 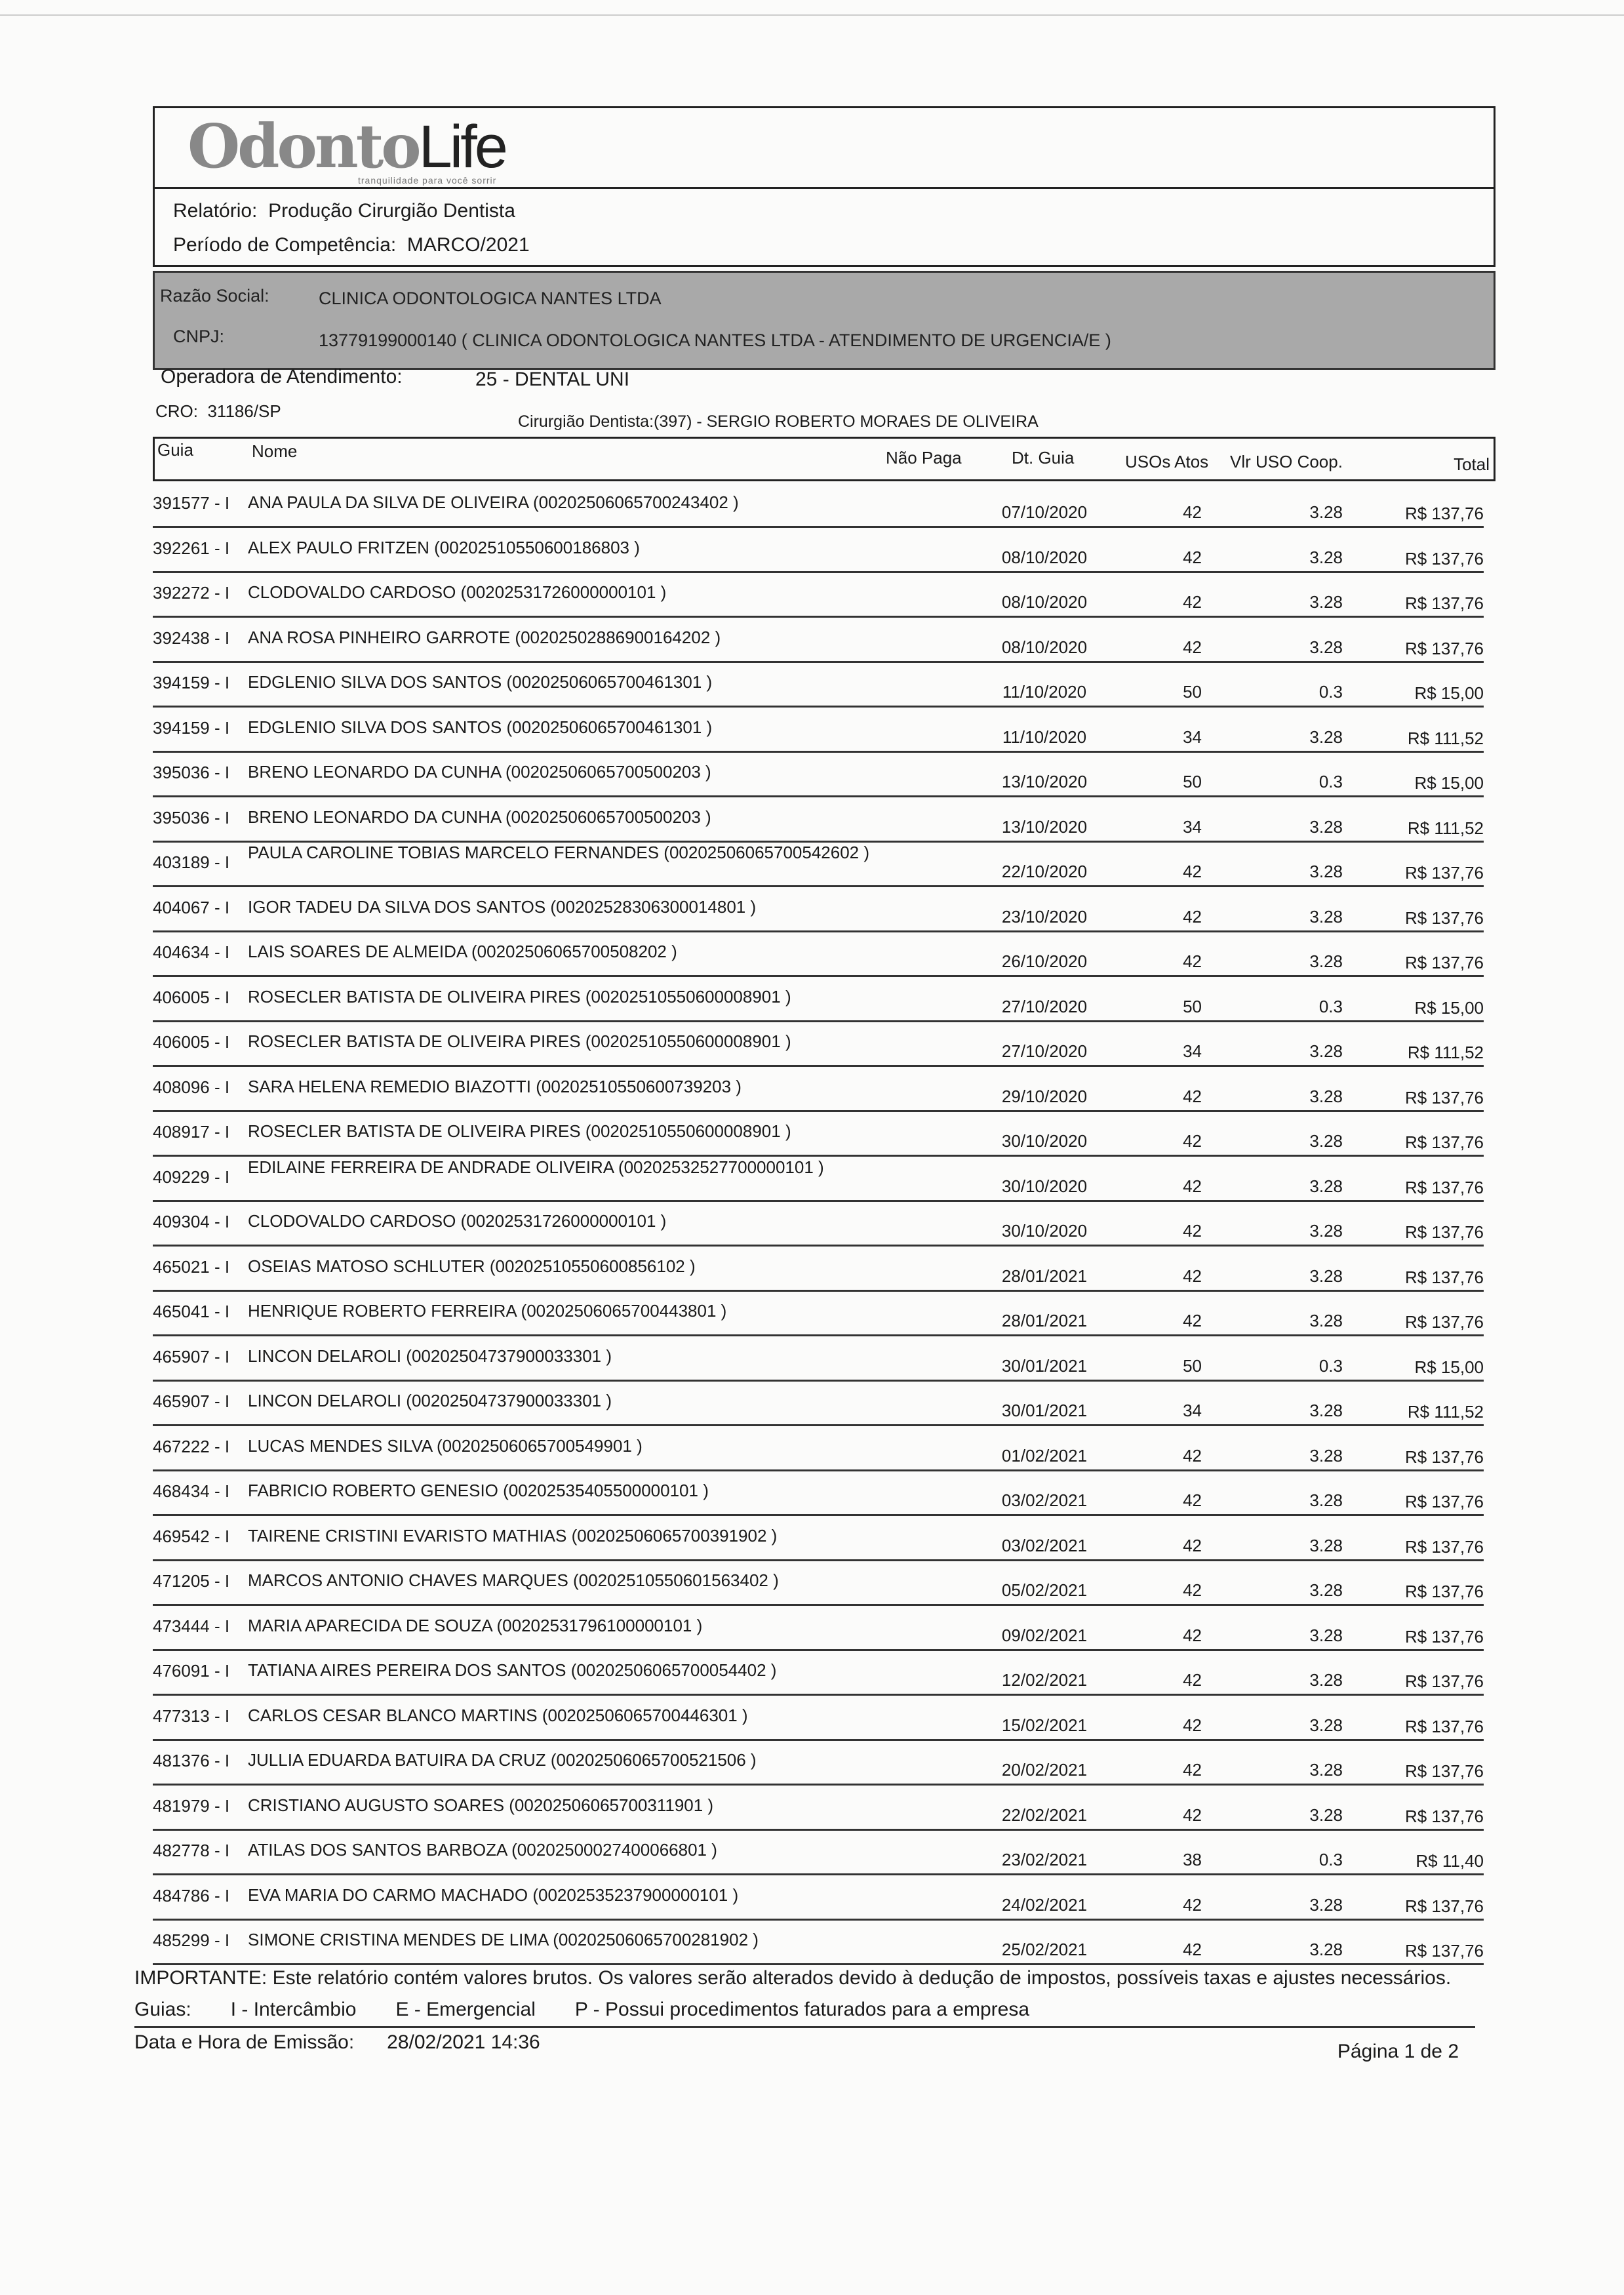 What do you see at coordinates (191, 727) in the screenshot?
I see `cell-guia: 394159 - I` at bounding box center [191, 727].